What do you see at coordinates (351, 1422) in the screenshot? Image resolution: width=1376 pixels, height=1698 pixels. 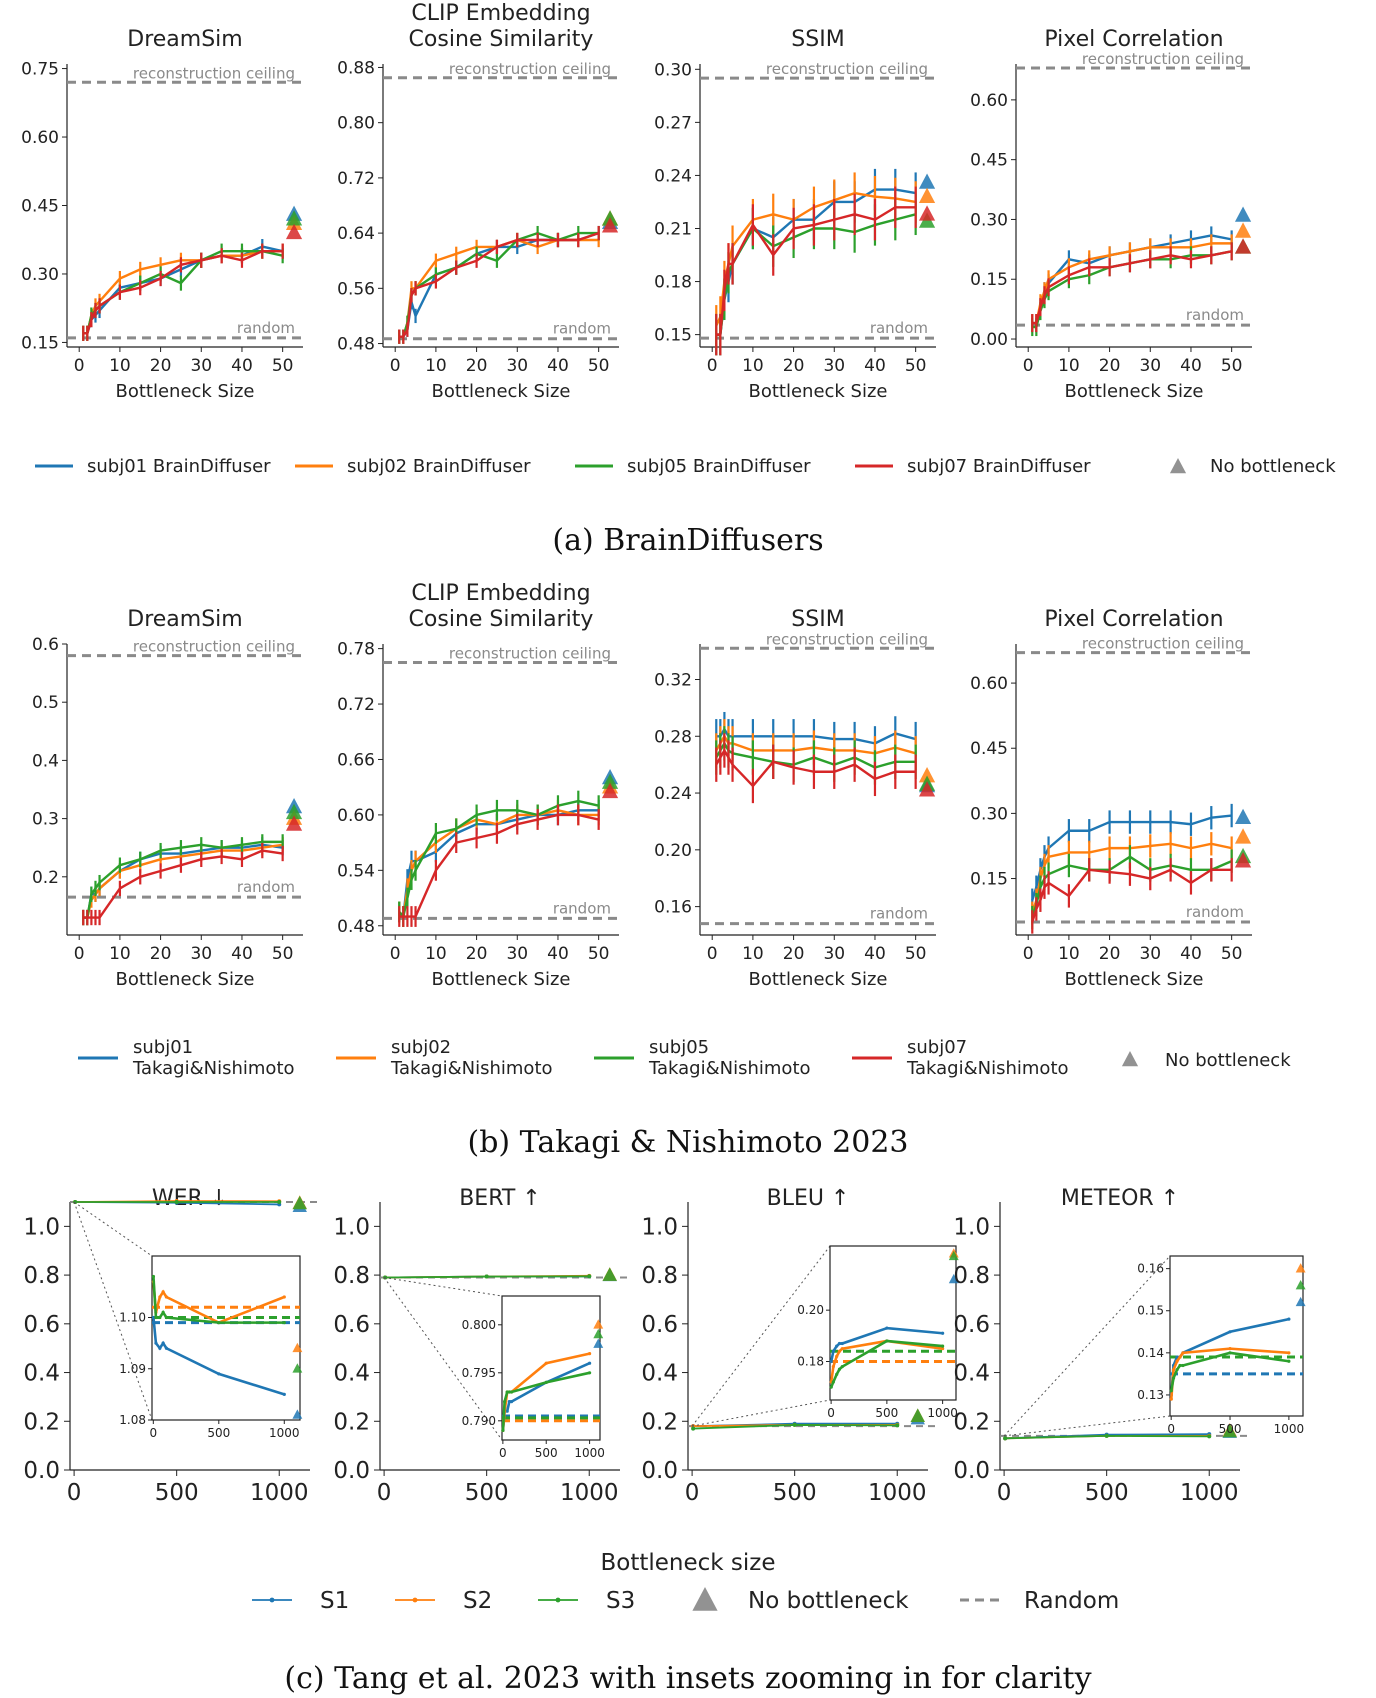 I see `y-tick-label: 0.2` at bounding box center [351, 1422].